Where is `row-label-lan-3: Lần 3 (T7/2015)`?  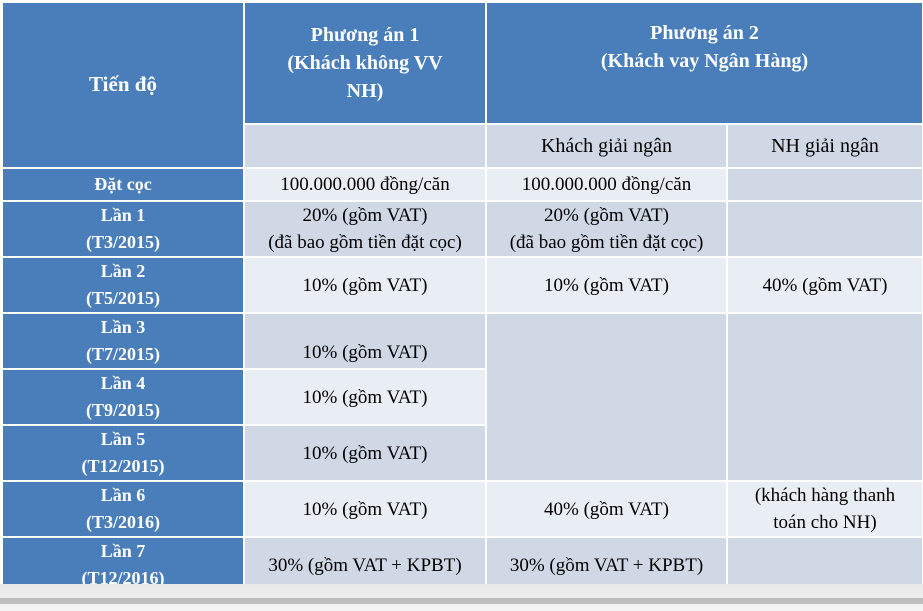
row-label-lan-3: Lần 3 (T7/2015) is located at coordinates (123, 341).